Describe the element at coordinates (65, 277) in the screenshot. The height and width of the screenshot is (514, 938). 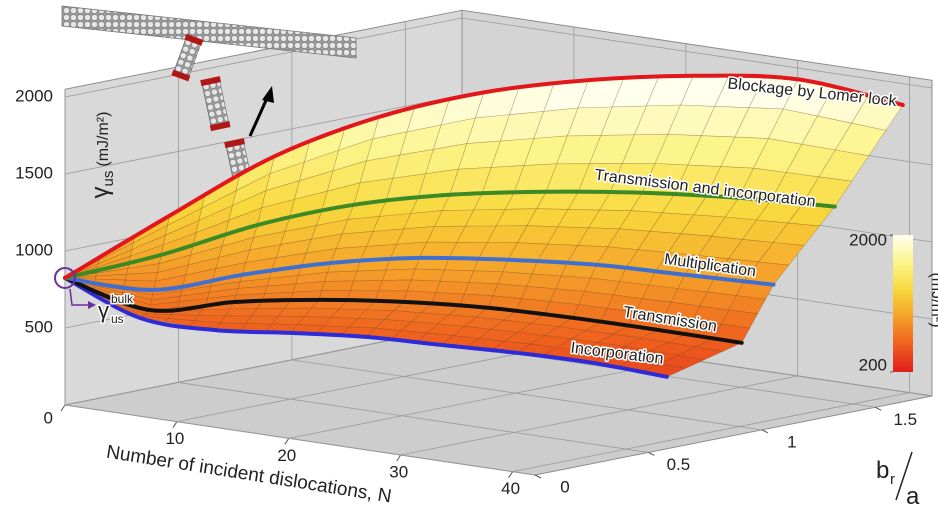
I see `bulk-marker` at that location.